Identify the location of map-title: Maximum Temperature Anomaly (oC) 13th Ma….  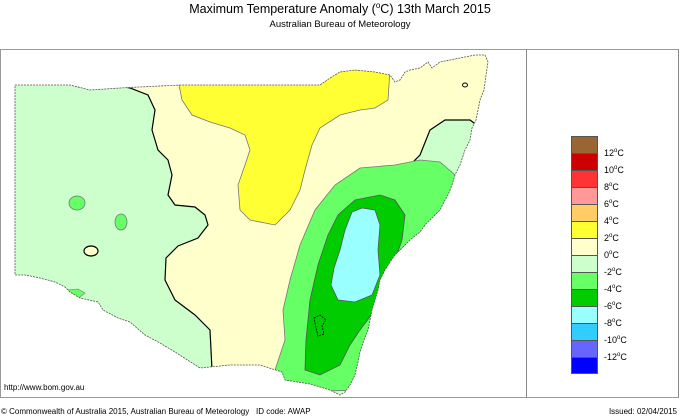
(340, 8).